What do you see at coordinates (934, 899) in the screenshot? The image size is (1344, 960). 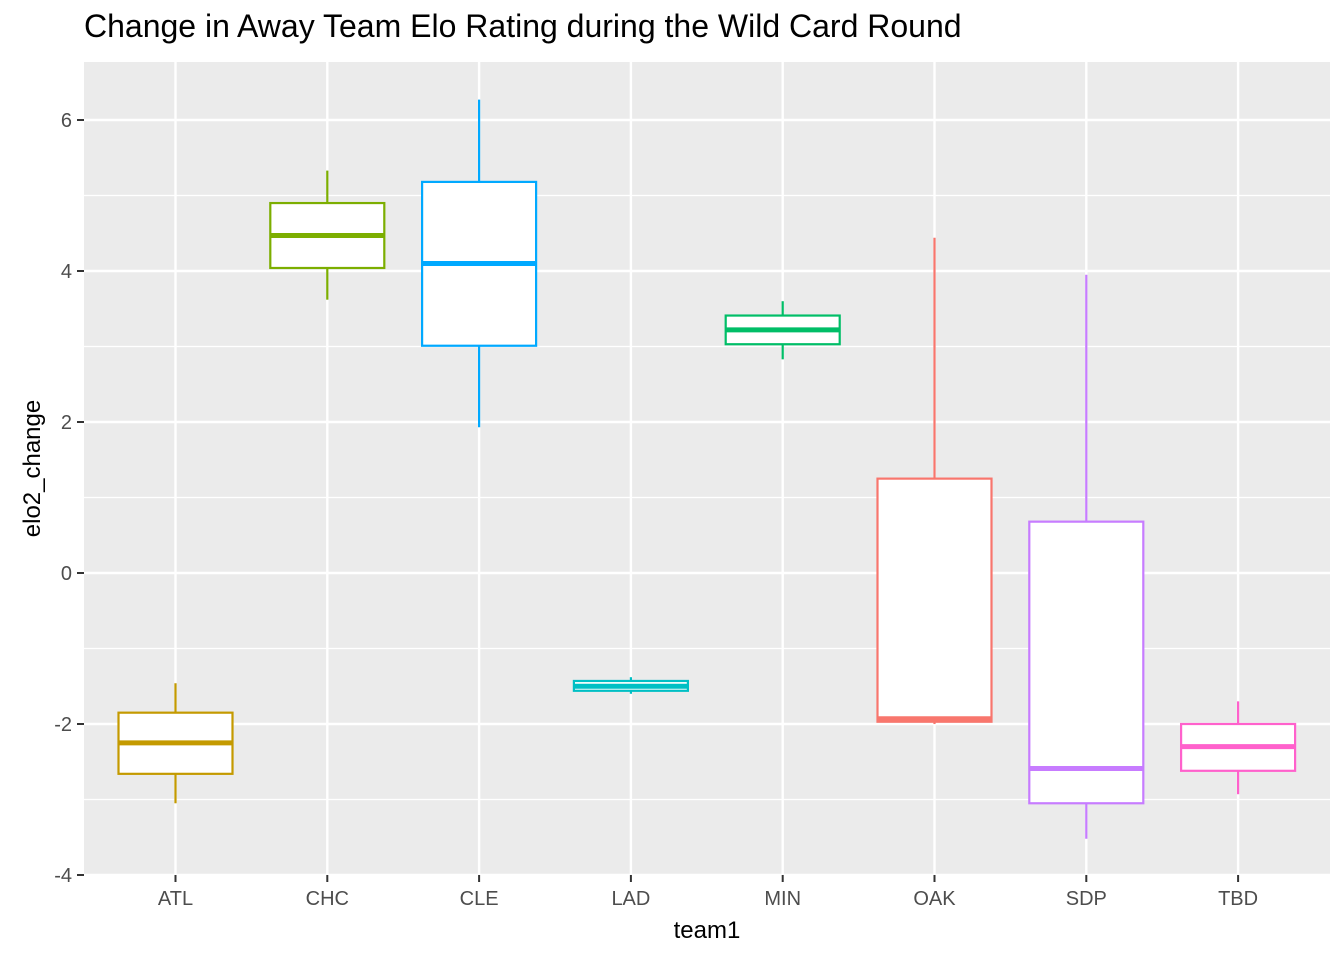 I see `x-tick-label: OAK` at bounding box center [934, 899].